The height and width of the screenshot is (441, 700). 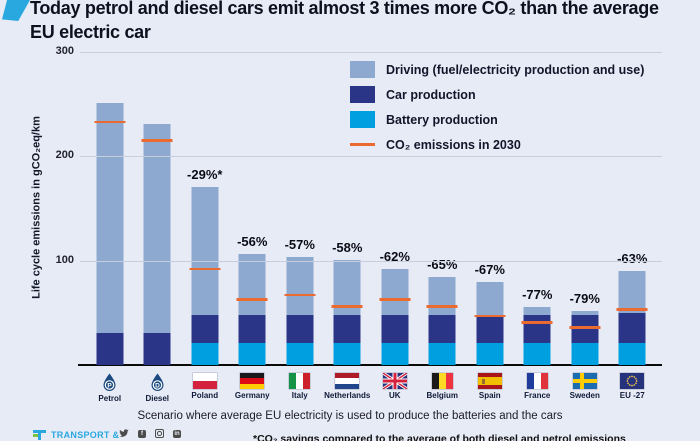 What do you see at coordinates (205, 395) in the screenshot?
I see `category-label: Poland` at bounding box center [205, 395].